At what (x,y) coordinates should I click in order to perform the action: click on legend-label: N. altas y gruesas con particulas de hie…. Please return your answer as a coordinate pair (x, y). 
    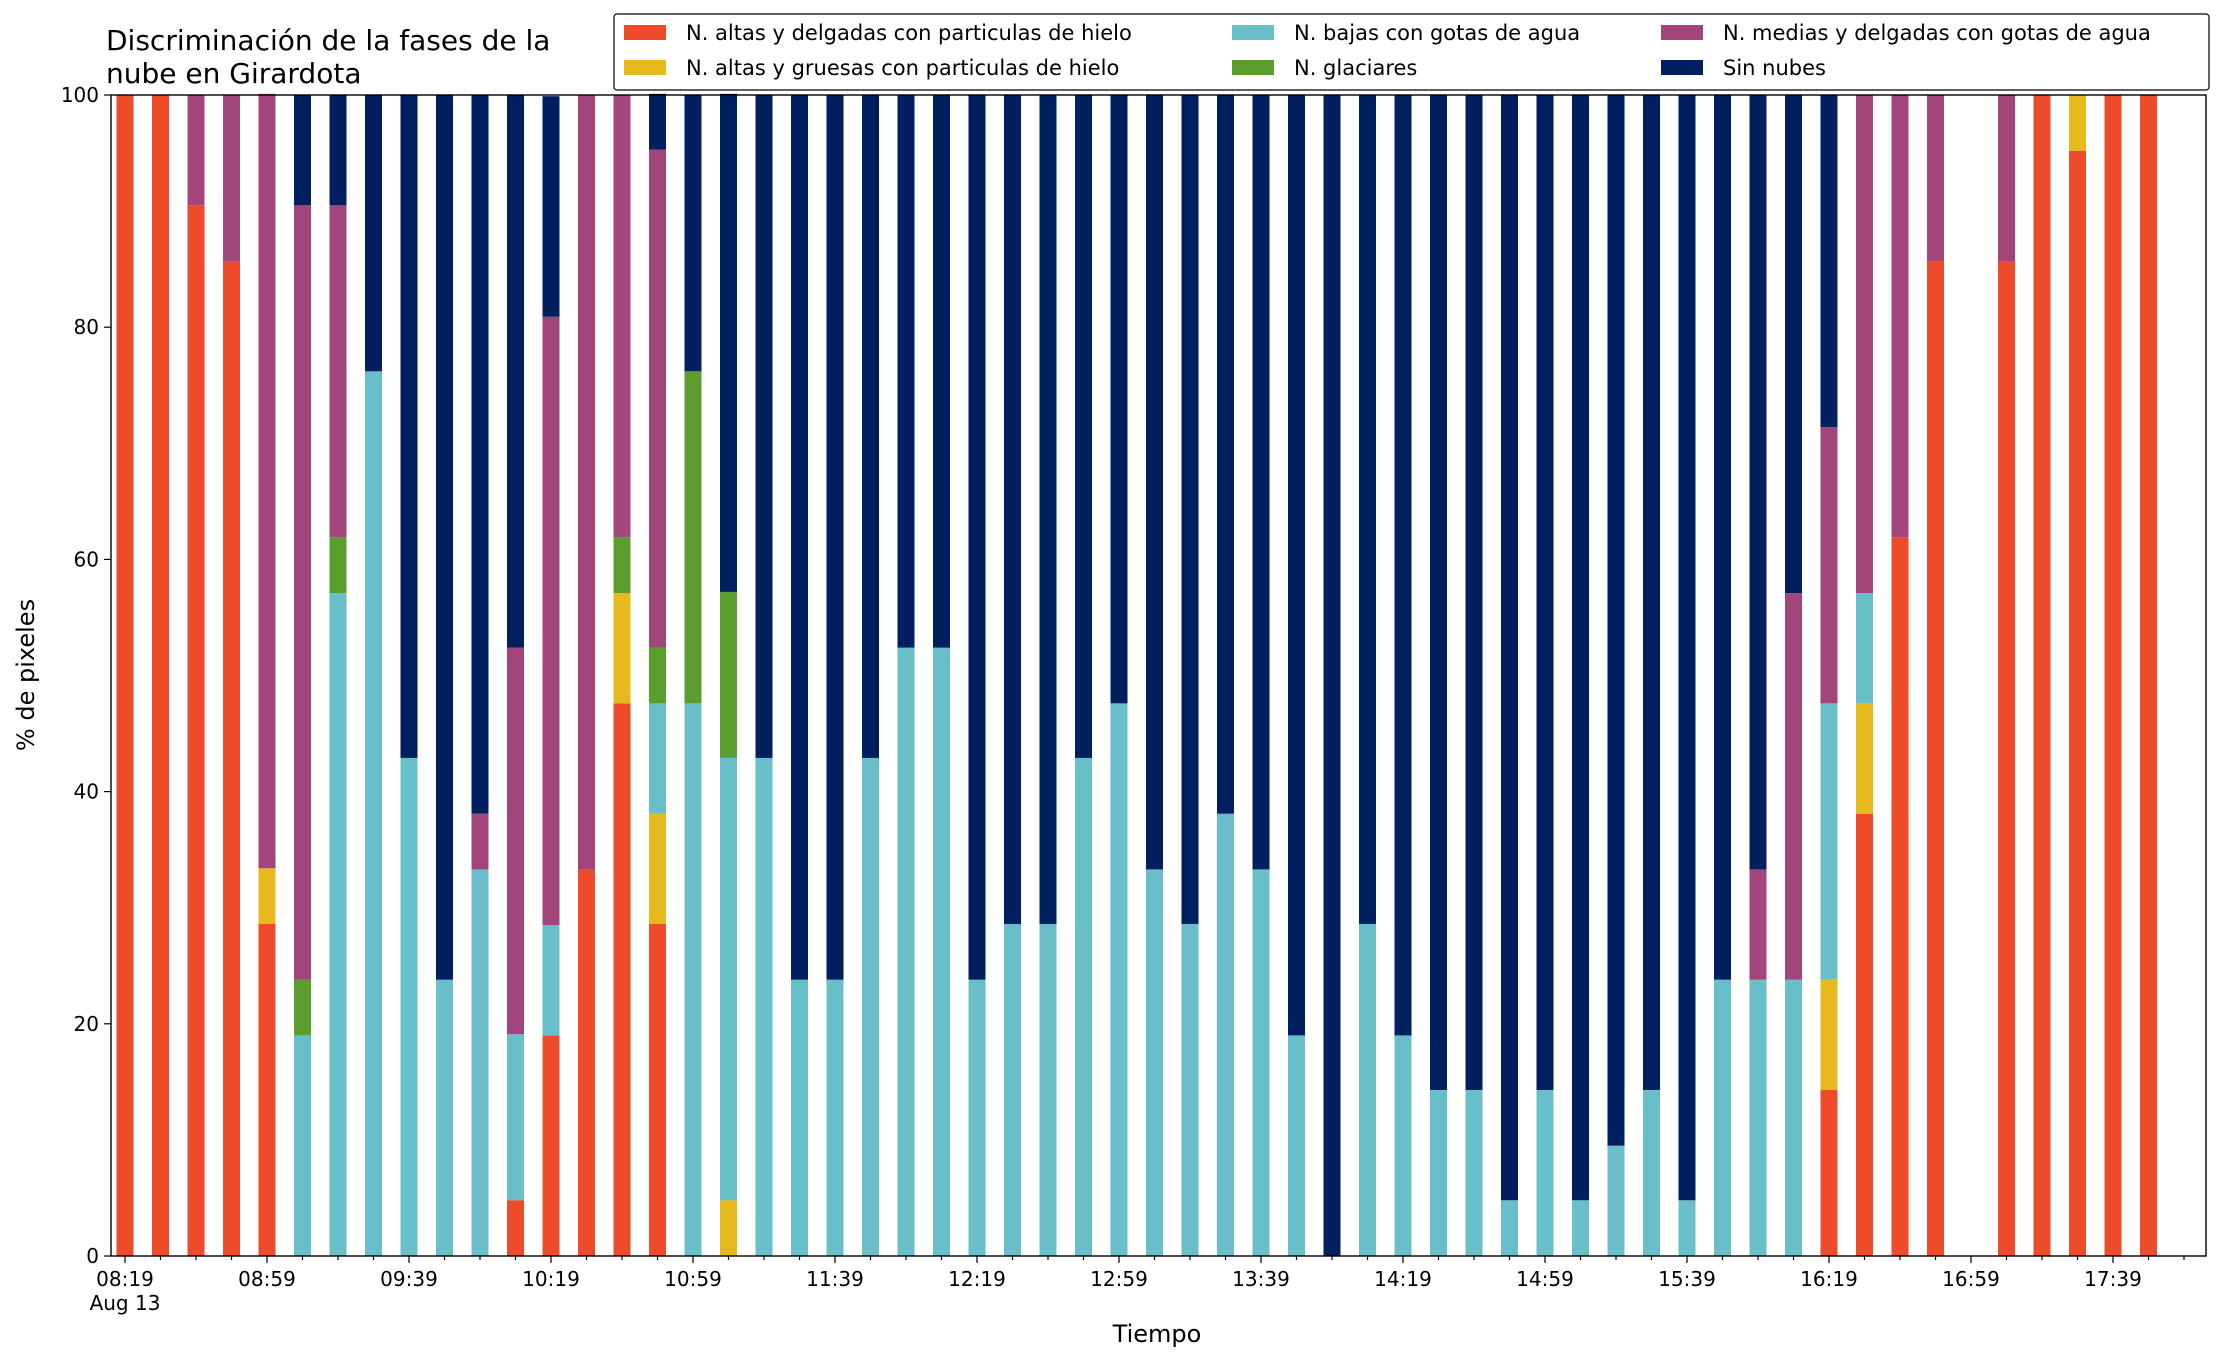
    Looking at the image, I should click on (902, 68).